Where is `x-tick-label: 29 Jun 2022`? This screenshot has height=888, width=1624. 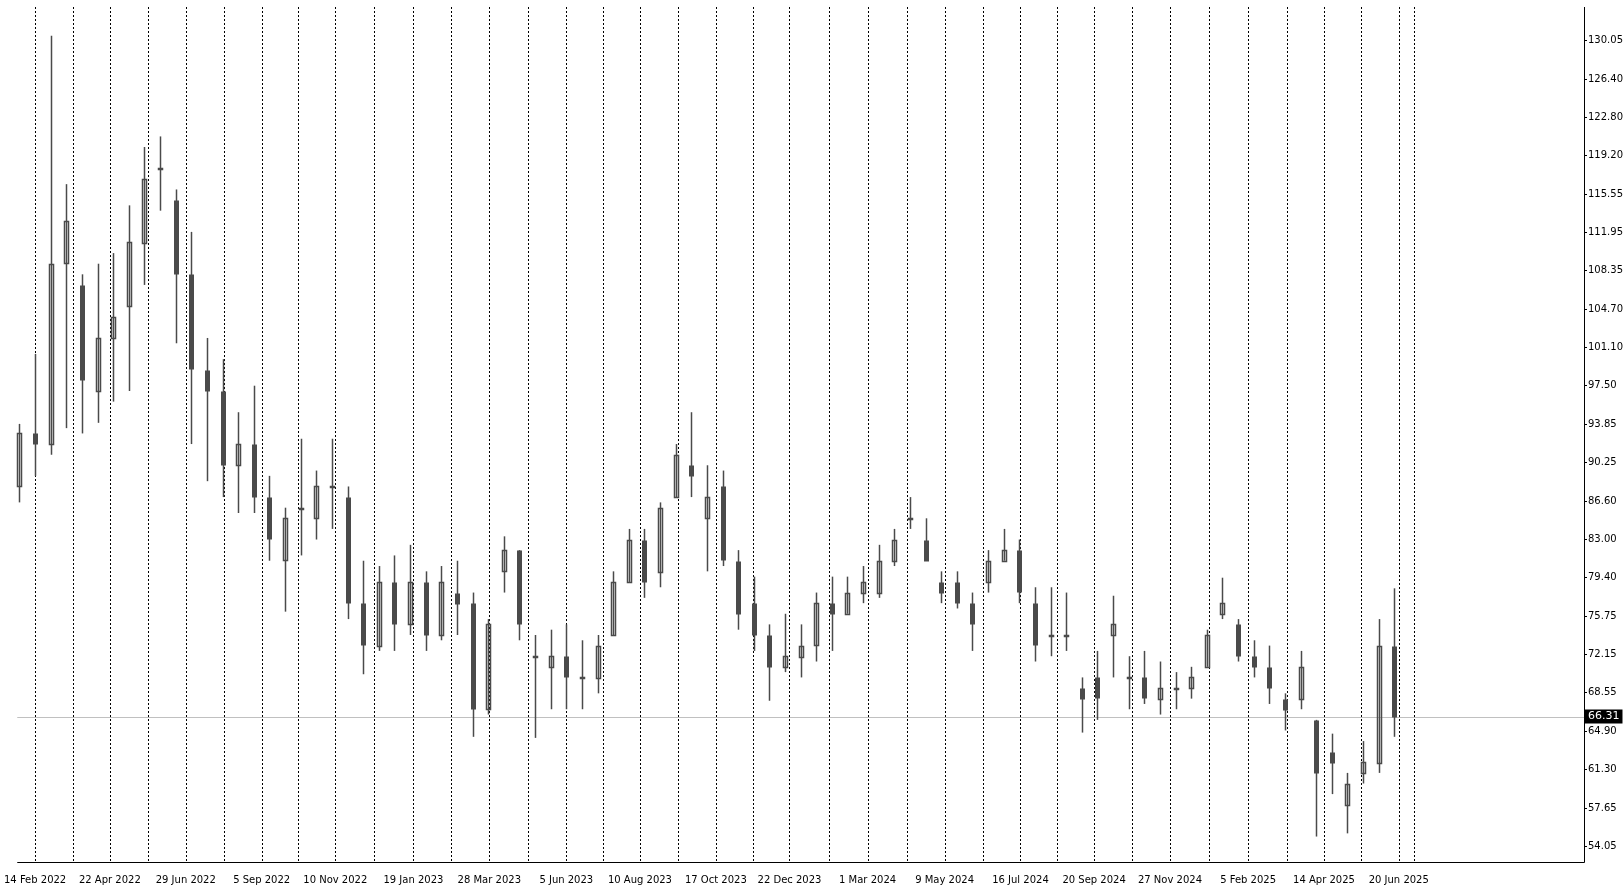
x-tick-label: 29 Jun 2022 is located at coordinates (185, 879).